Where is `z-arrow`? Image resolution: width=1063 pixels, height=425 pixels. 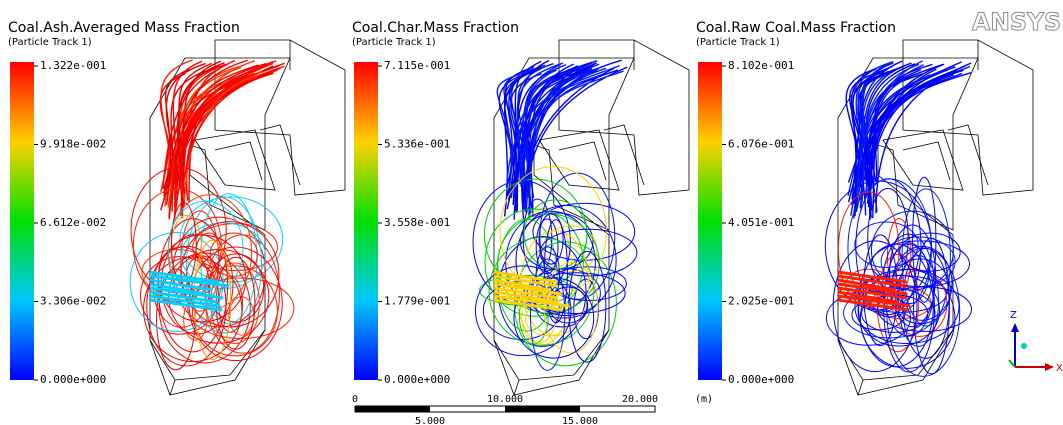
z-arrow is located at coordinates (1015, 327).